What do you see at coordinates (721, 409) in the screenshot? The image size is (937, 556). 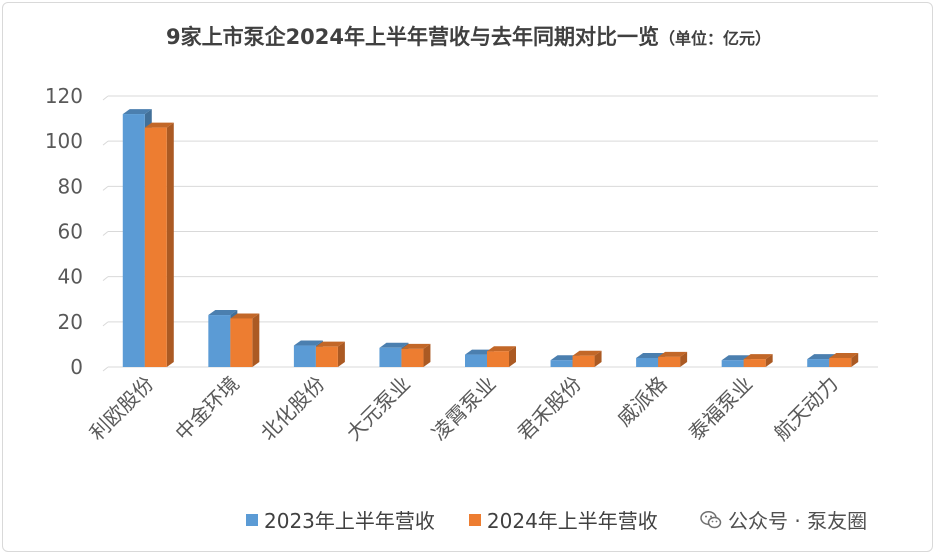 I see `x-tick-label: 泰福泵业` at bounding box center [721, 409].